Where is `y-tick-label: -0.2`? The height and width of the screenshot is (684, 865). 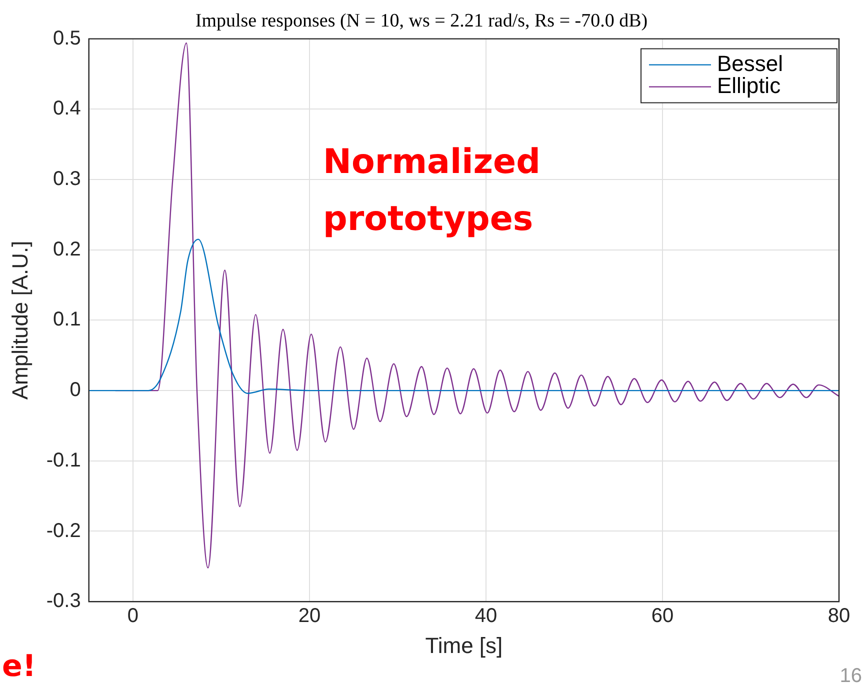 y-tick-label: -0.2 is located at coordinates (63, 531).